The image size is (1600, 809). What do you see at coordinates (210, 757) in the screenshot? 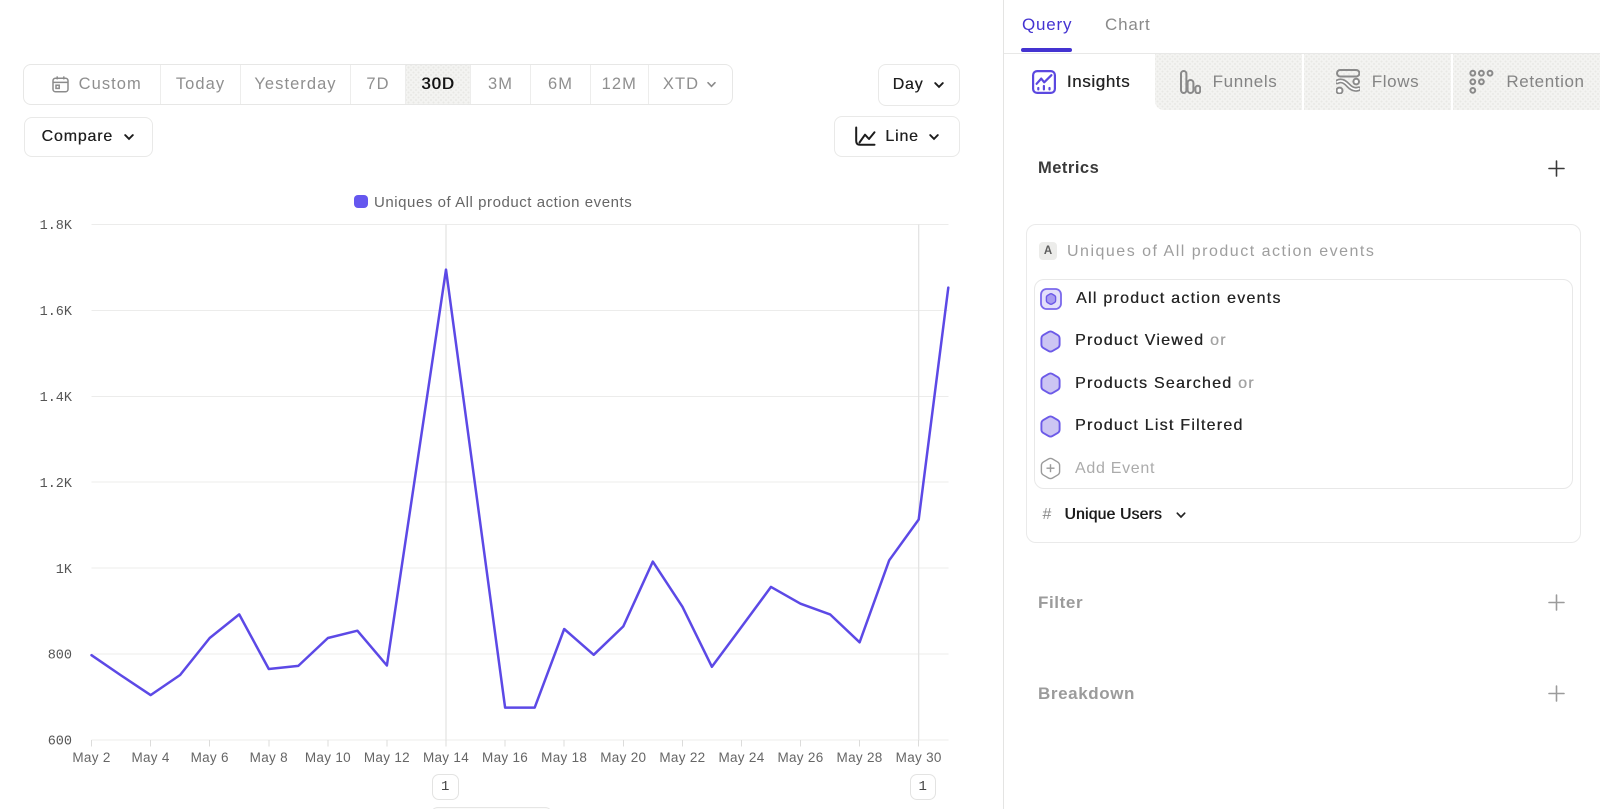
I see `svg-text: May 6` at bounding box center [210, 757].